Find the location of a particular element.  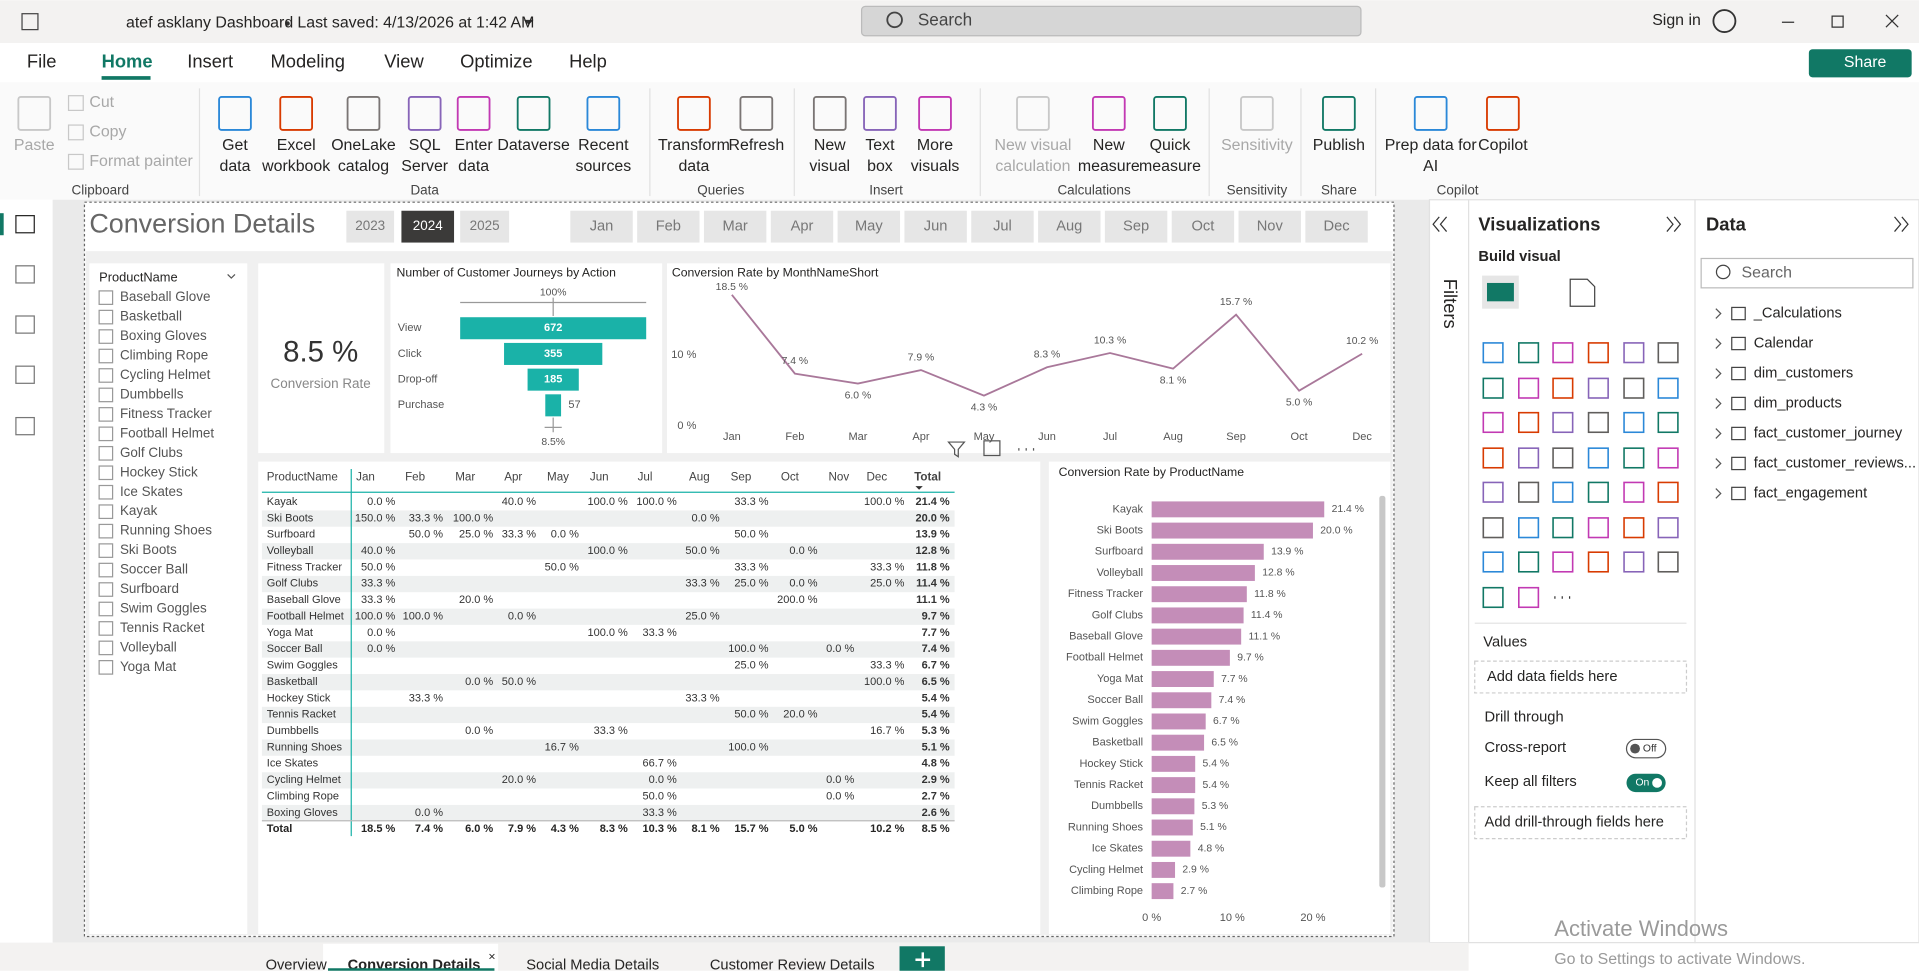

month-label: Nov is located at coordinates (1270, 227).